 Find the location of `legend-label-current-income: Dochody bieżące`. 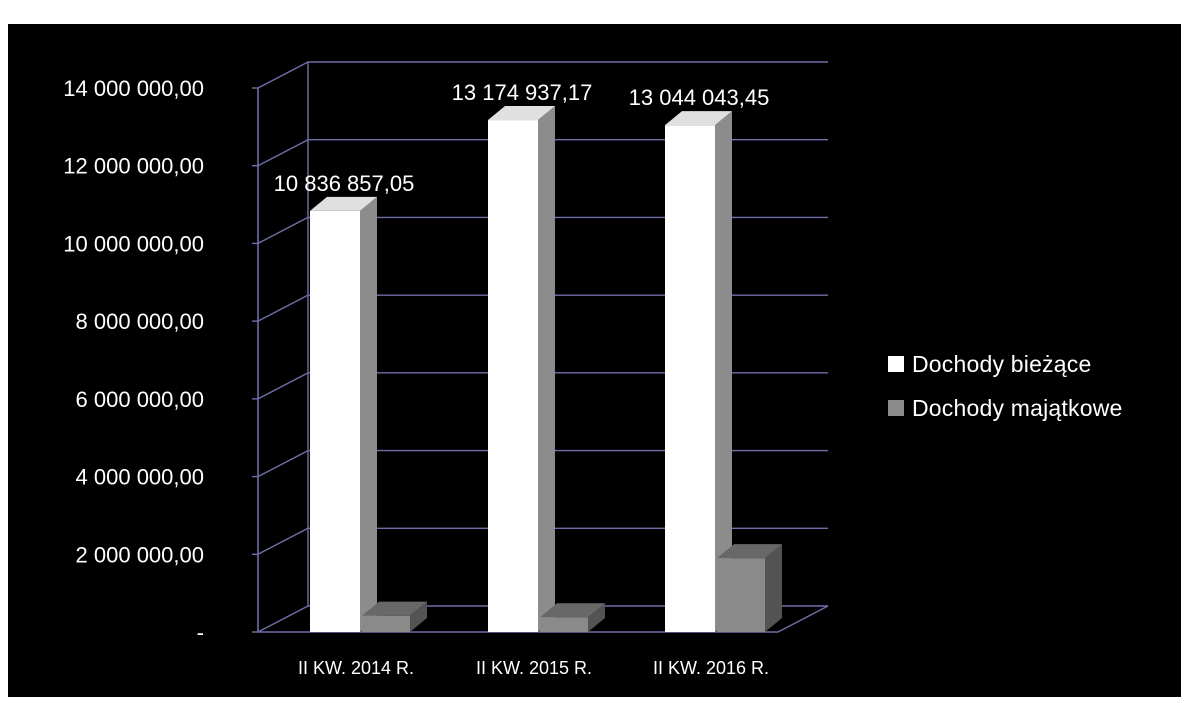

legend-label-current-income: Dochody bieżące is located at coordinates (1002, 363).